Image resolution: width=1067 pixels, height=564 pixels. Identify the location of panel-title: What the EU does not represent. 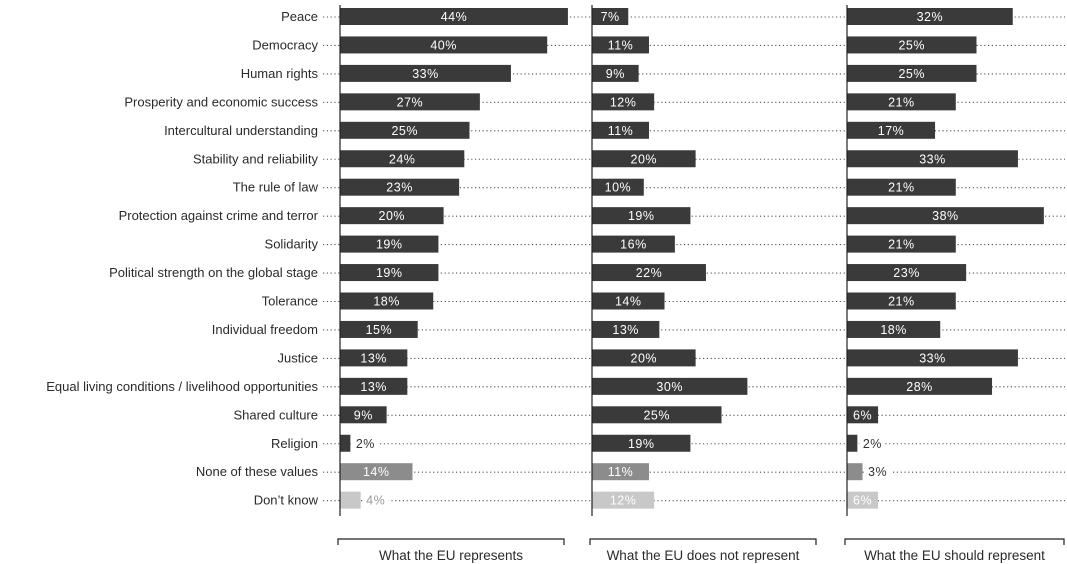
(703, 555).